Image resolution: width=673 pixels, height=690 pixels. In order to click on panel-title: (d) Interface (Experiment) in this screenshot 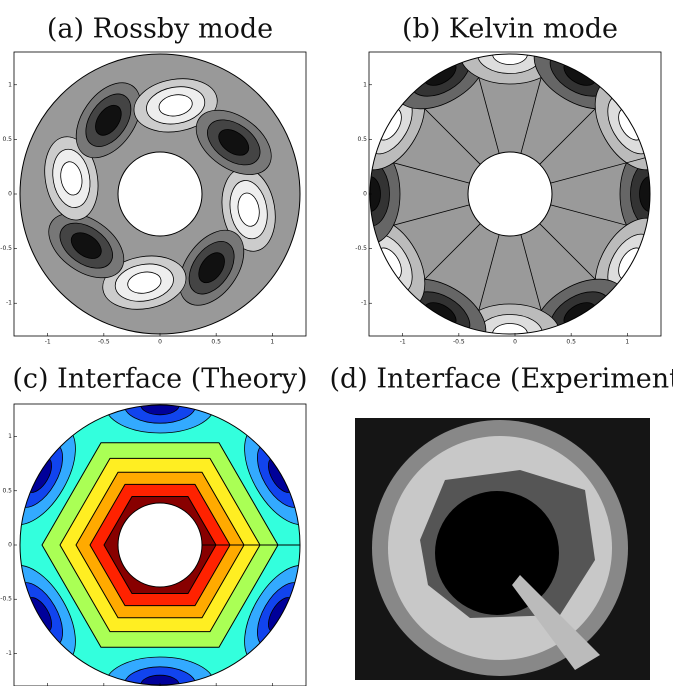, I will do `click(501, 379)`.